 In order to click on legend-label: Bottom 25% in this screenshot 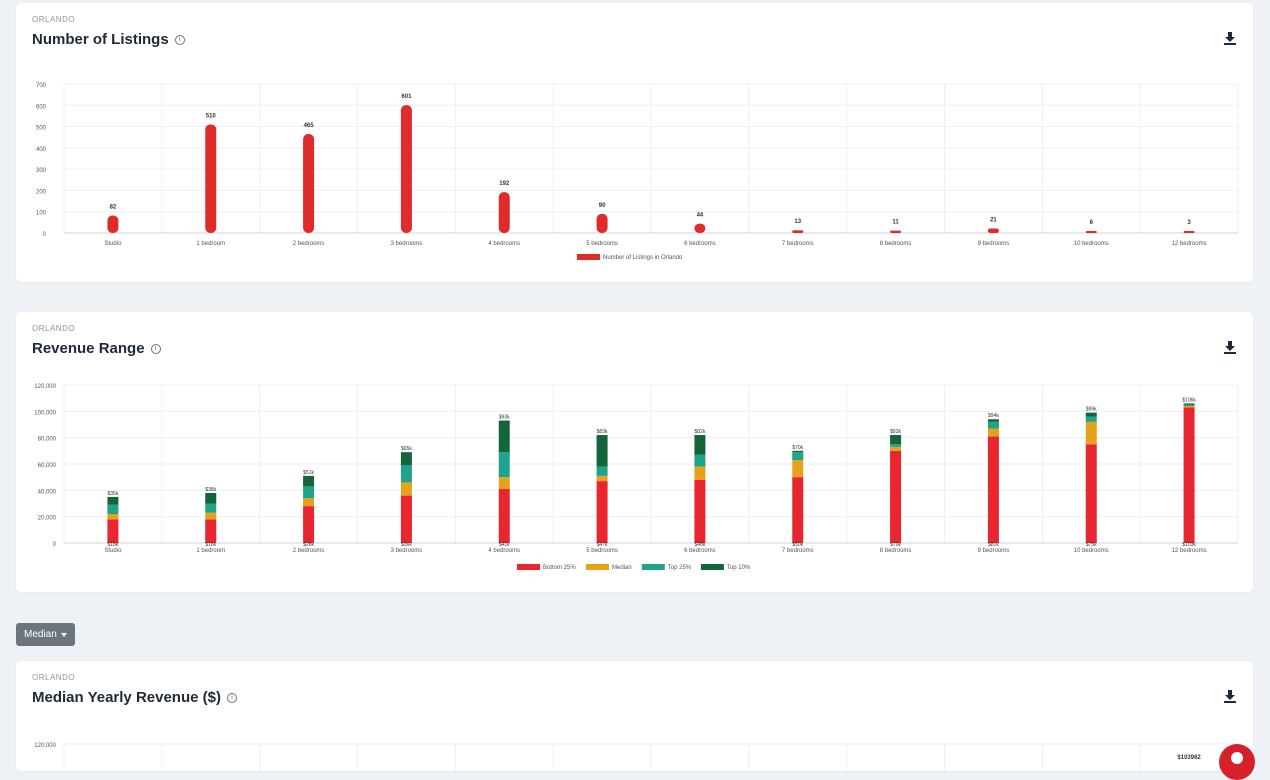, I will do `click(559, 568)`.